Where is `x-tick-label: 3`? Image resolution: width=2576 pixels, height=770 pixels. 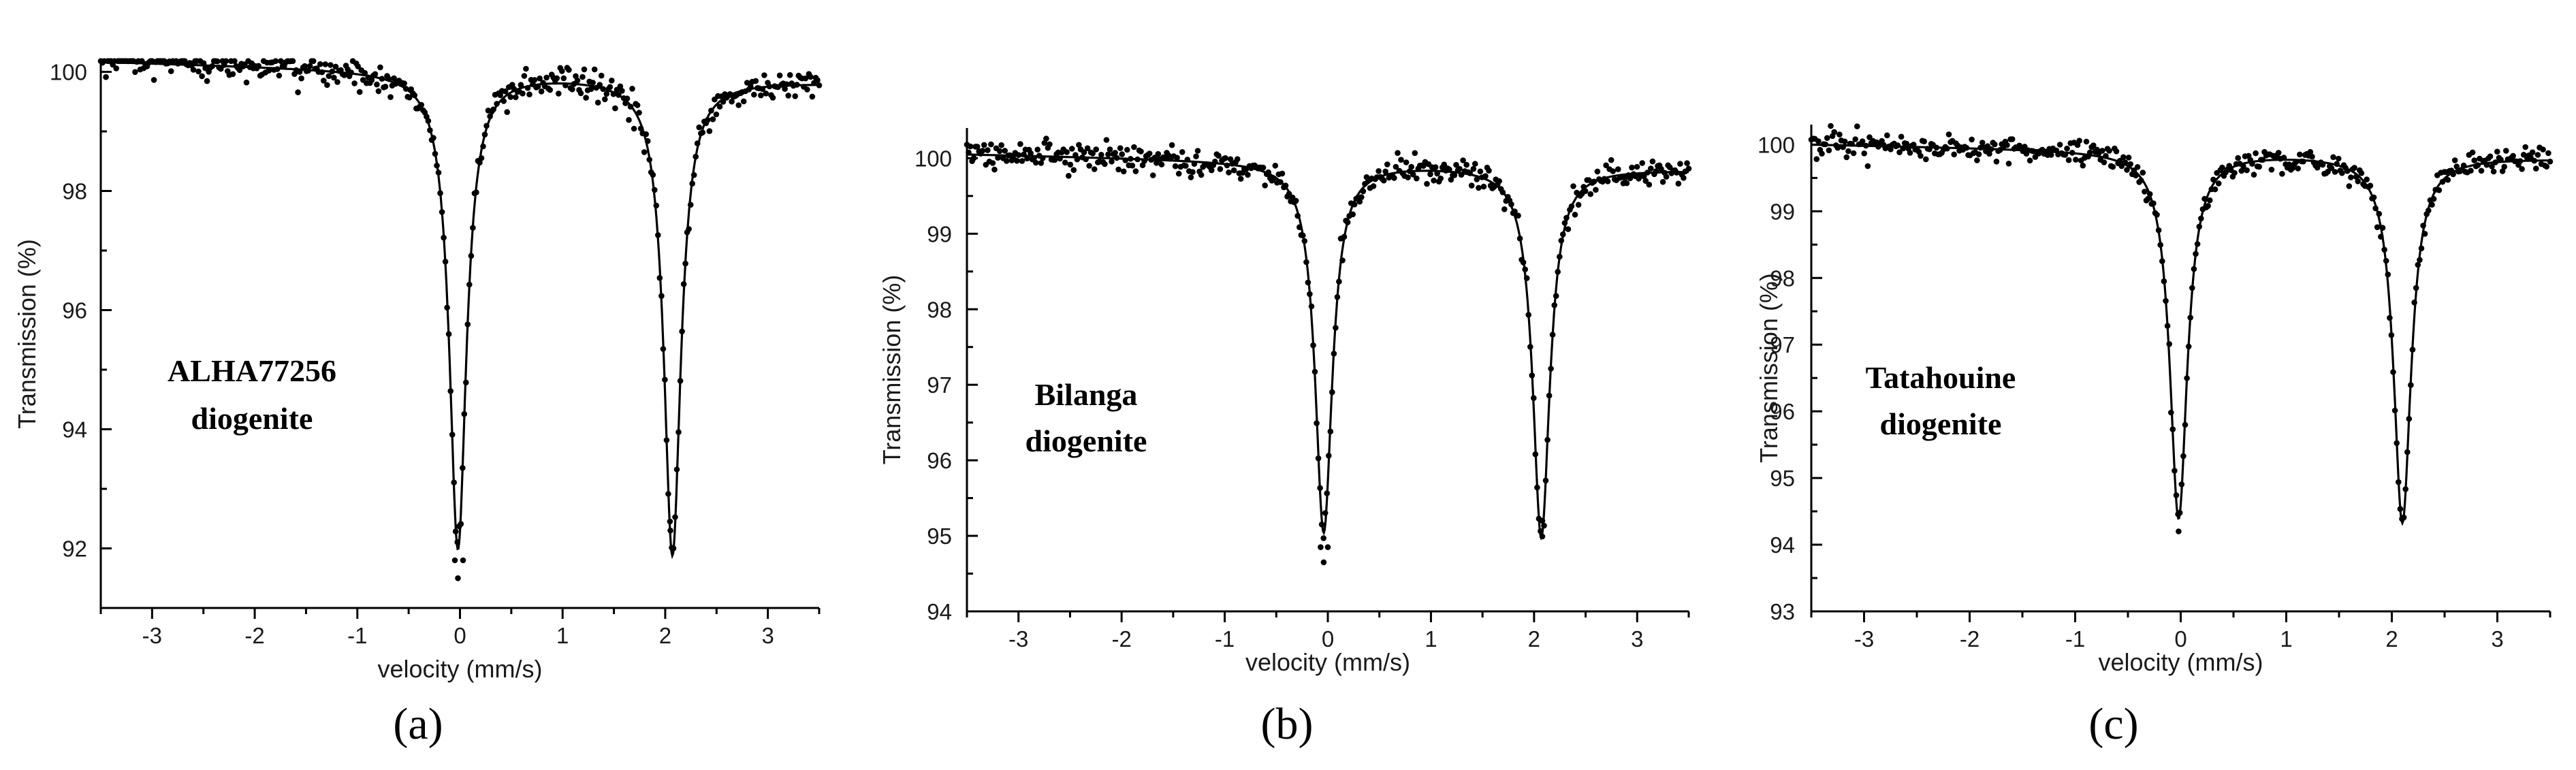 x-tick-label: 3 is located at coordinates (768, 635).